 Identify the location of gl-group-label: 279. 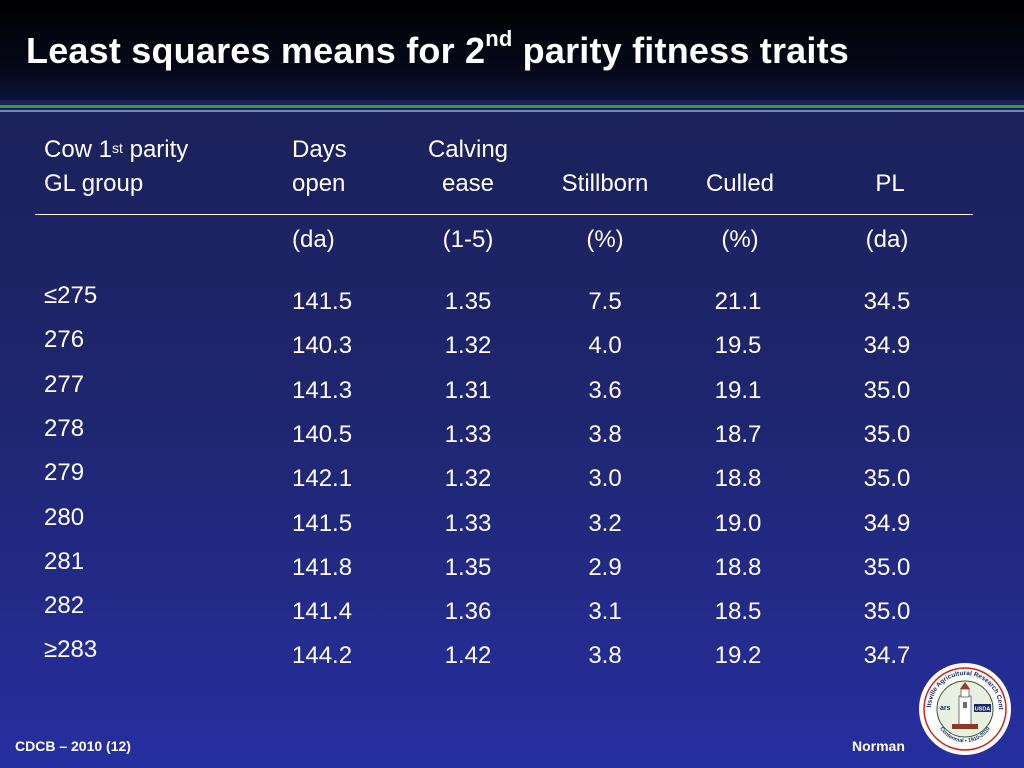
(64, 473).